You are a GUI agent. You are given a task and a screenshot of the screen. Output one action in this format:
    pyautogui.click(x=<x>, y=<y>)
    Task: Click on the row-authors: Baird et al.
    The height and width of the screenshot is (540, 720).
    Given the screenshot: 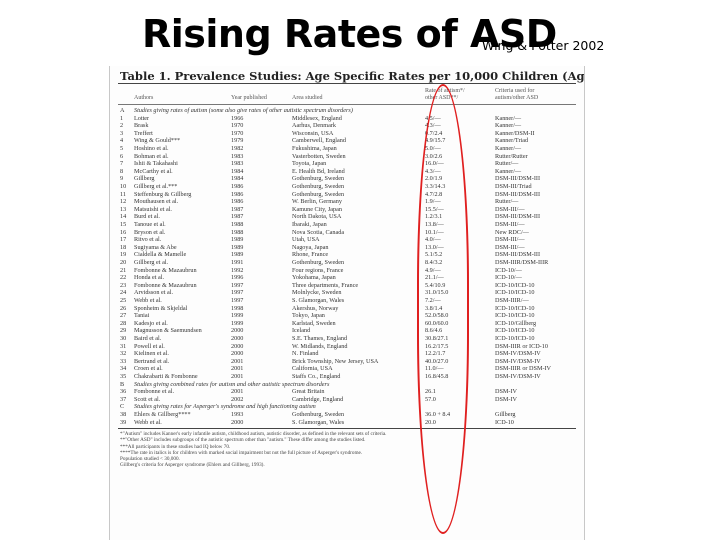 What is the action you would take?
    pyautogui.click(x=148, y=338)
    